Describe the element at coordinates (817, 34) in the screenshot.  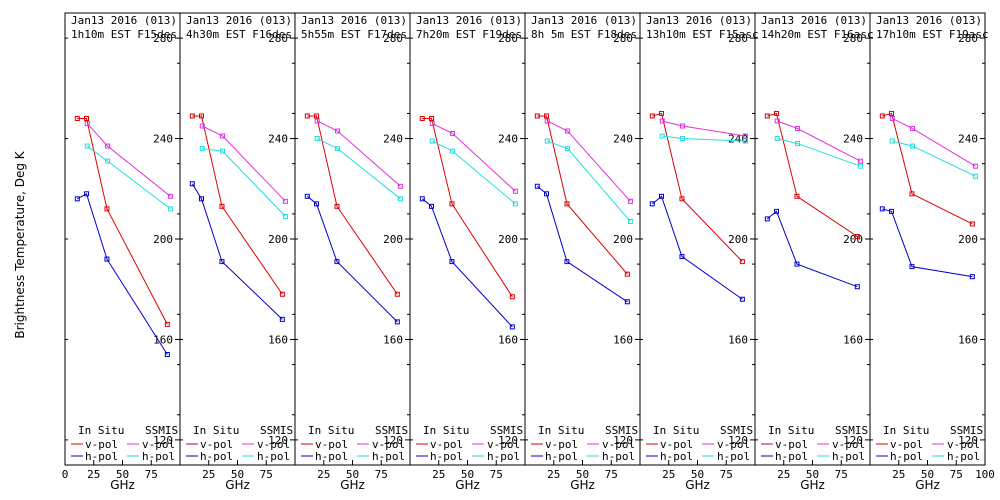
I see `panel-subtitle: 14h20m EST F16asc` at that location.